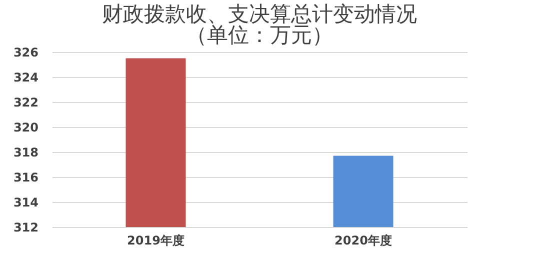 The height and width of the screenshot is (267, 551). Describe the element at coordinates (25, 127) in the screenshot. I see `y-tick-label: 320` at that location.